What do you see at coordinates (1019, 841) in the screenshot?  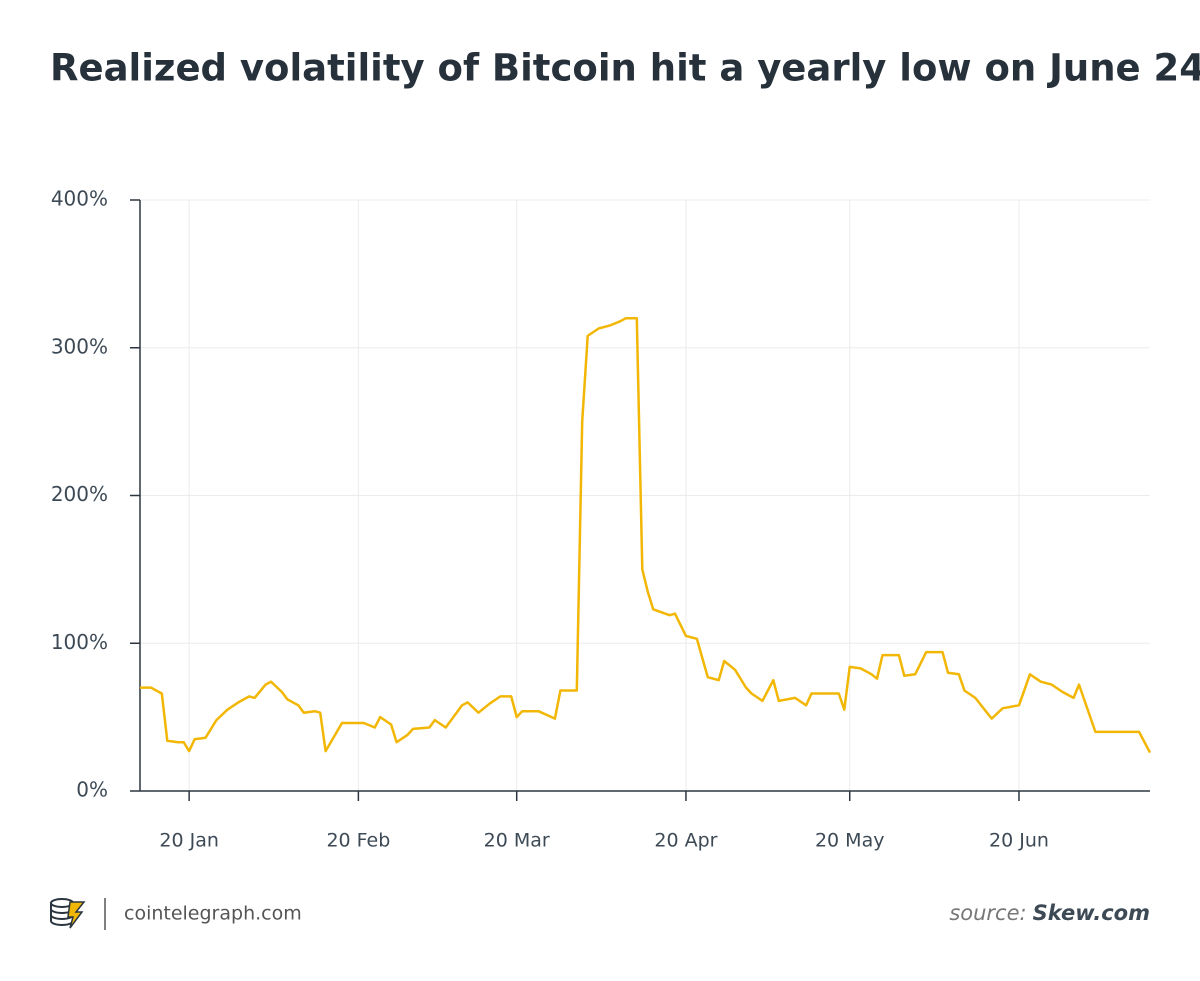 I see `x-tick-label: 20 Jun` at bounding box center [1019, 841].